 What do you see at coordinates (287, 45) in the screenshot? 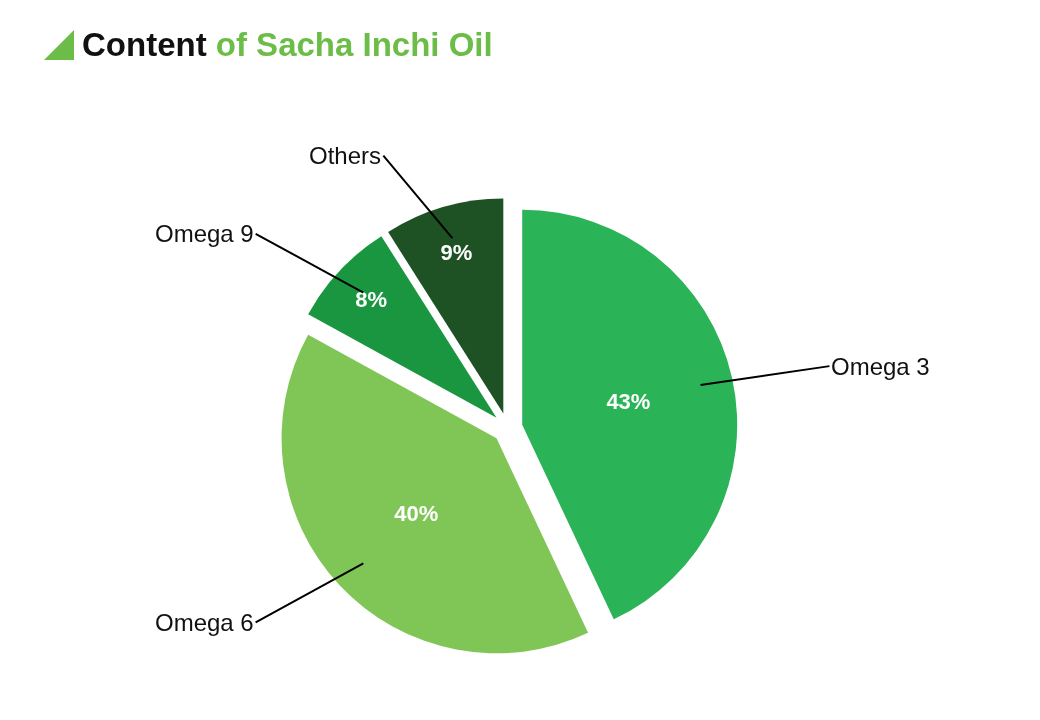
I see `chart-title: Content of Sacha Inchi Oil` at bounding box center [287, 45].